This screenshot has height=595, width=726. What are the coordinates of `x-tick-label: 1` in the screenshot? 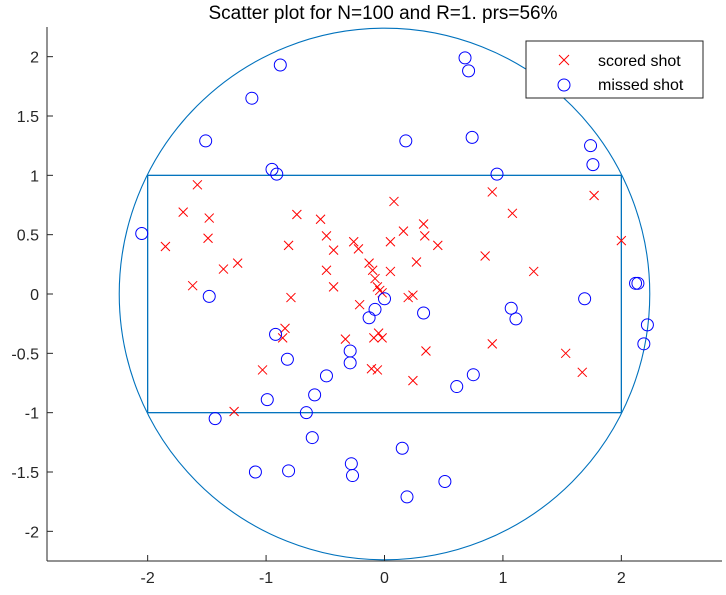 It's located at (502, 578).